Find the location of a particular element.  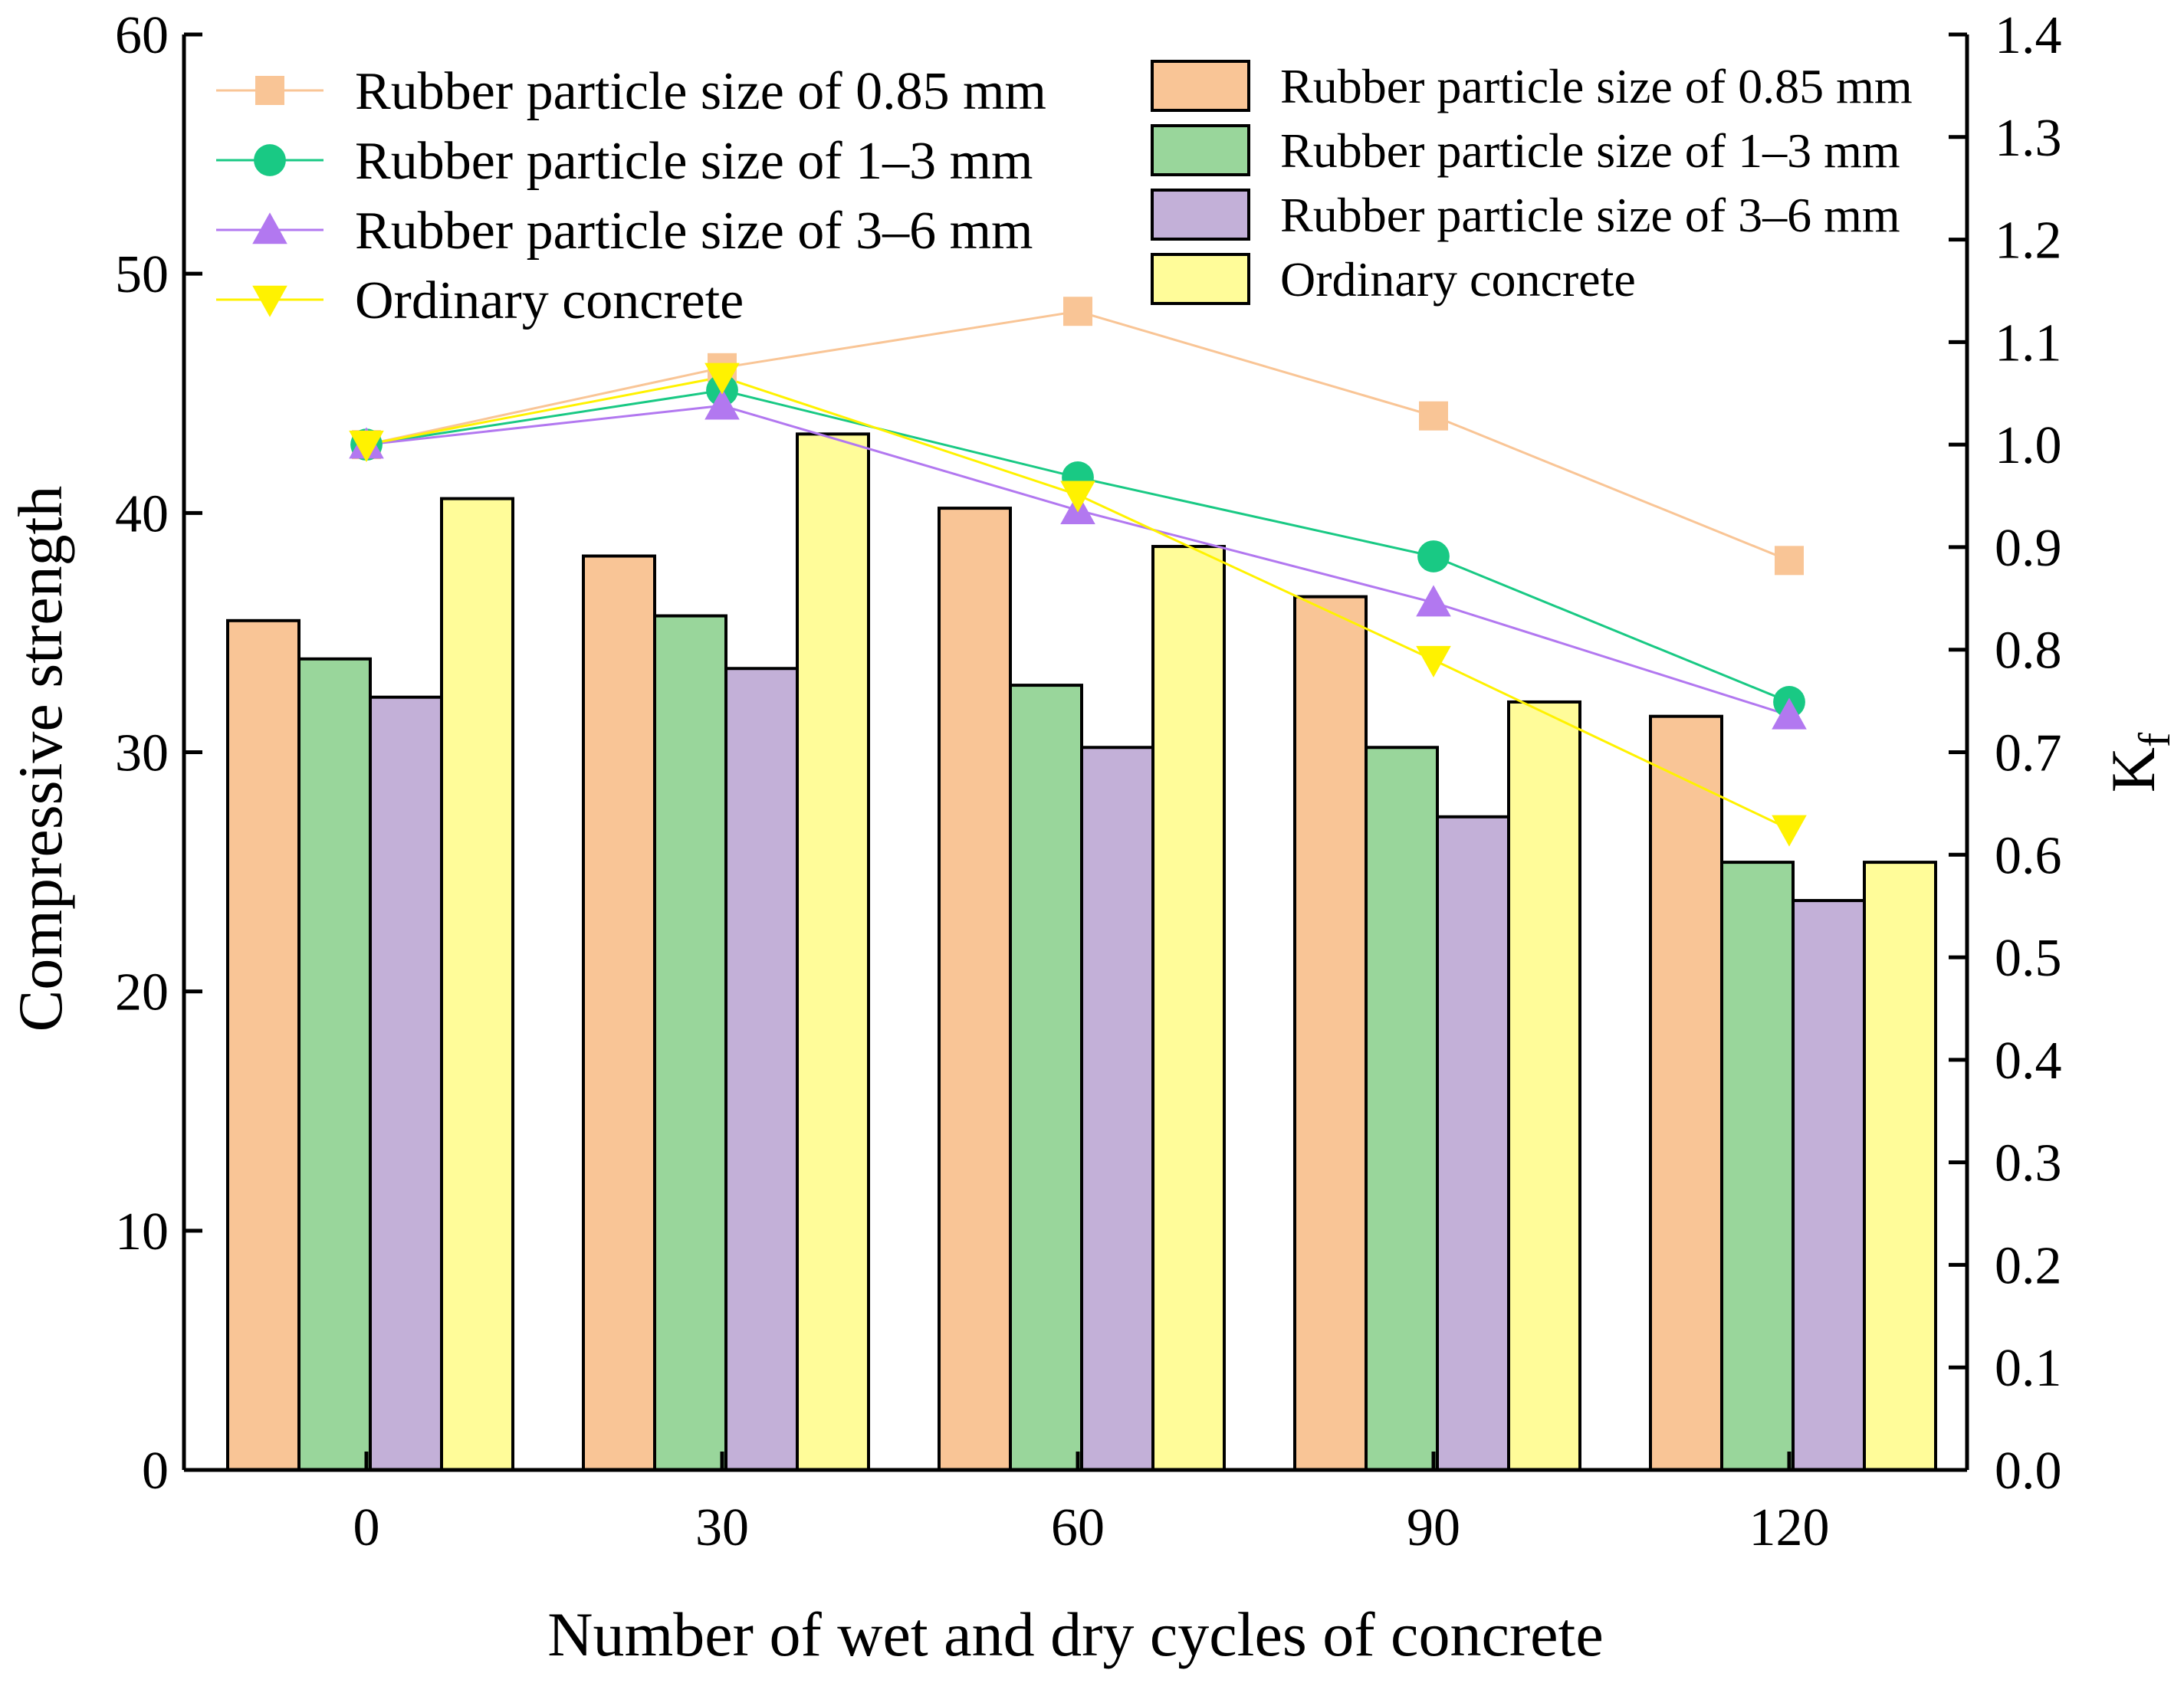

legend-bar-label-rubber-particle-size-of-0-85-mm: Rubber particle size of 0.85 mm is located at coordinates (1597, 86).